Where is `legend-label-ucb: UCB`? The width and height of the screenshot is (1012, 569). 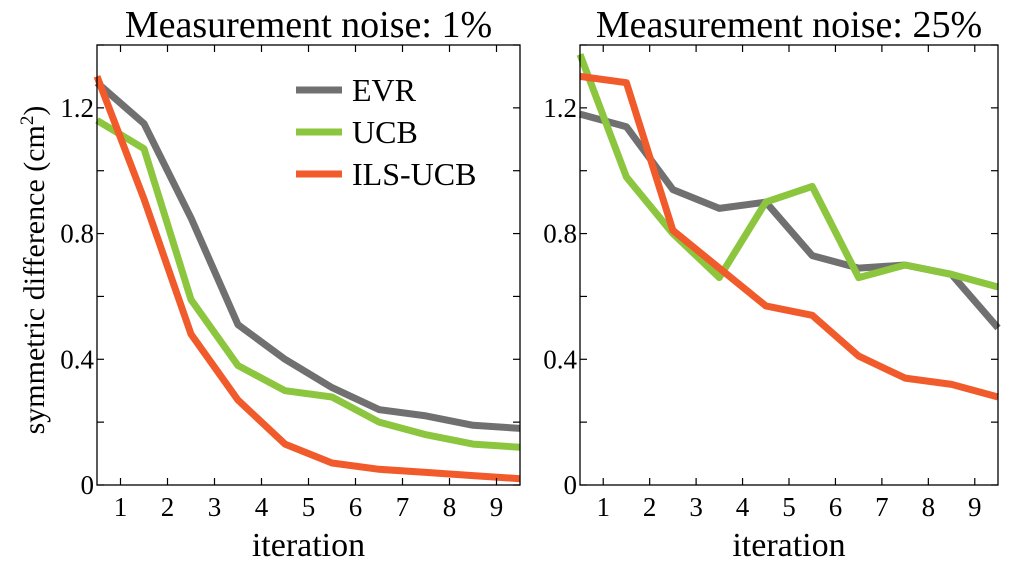 legend-label-ucb: UCB is located at coordinates (385, 132).